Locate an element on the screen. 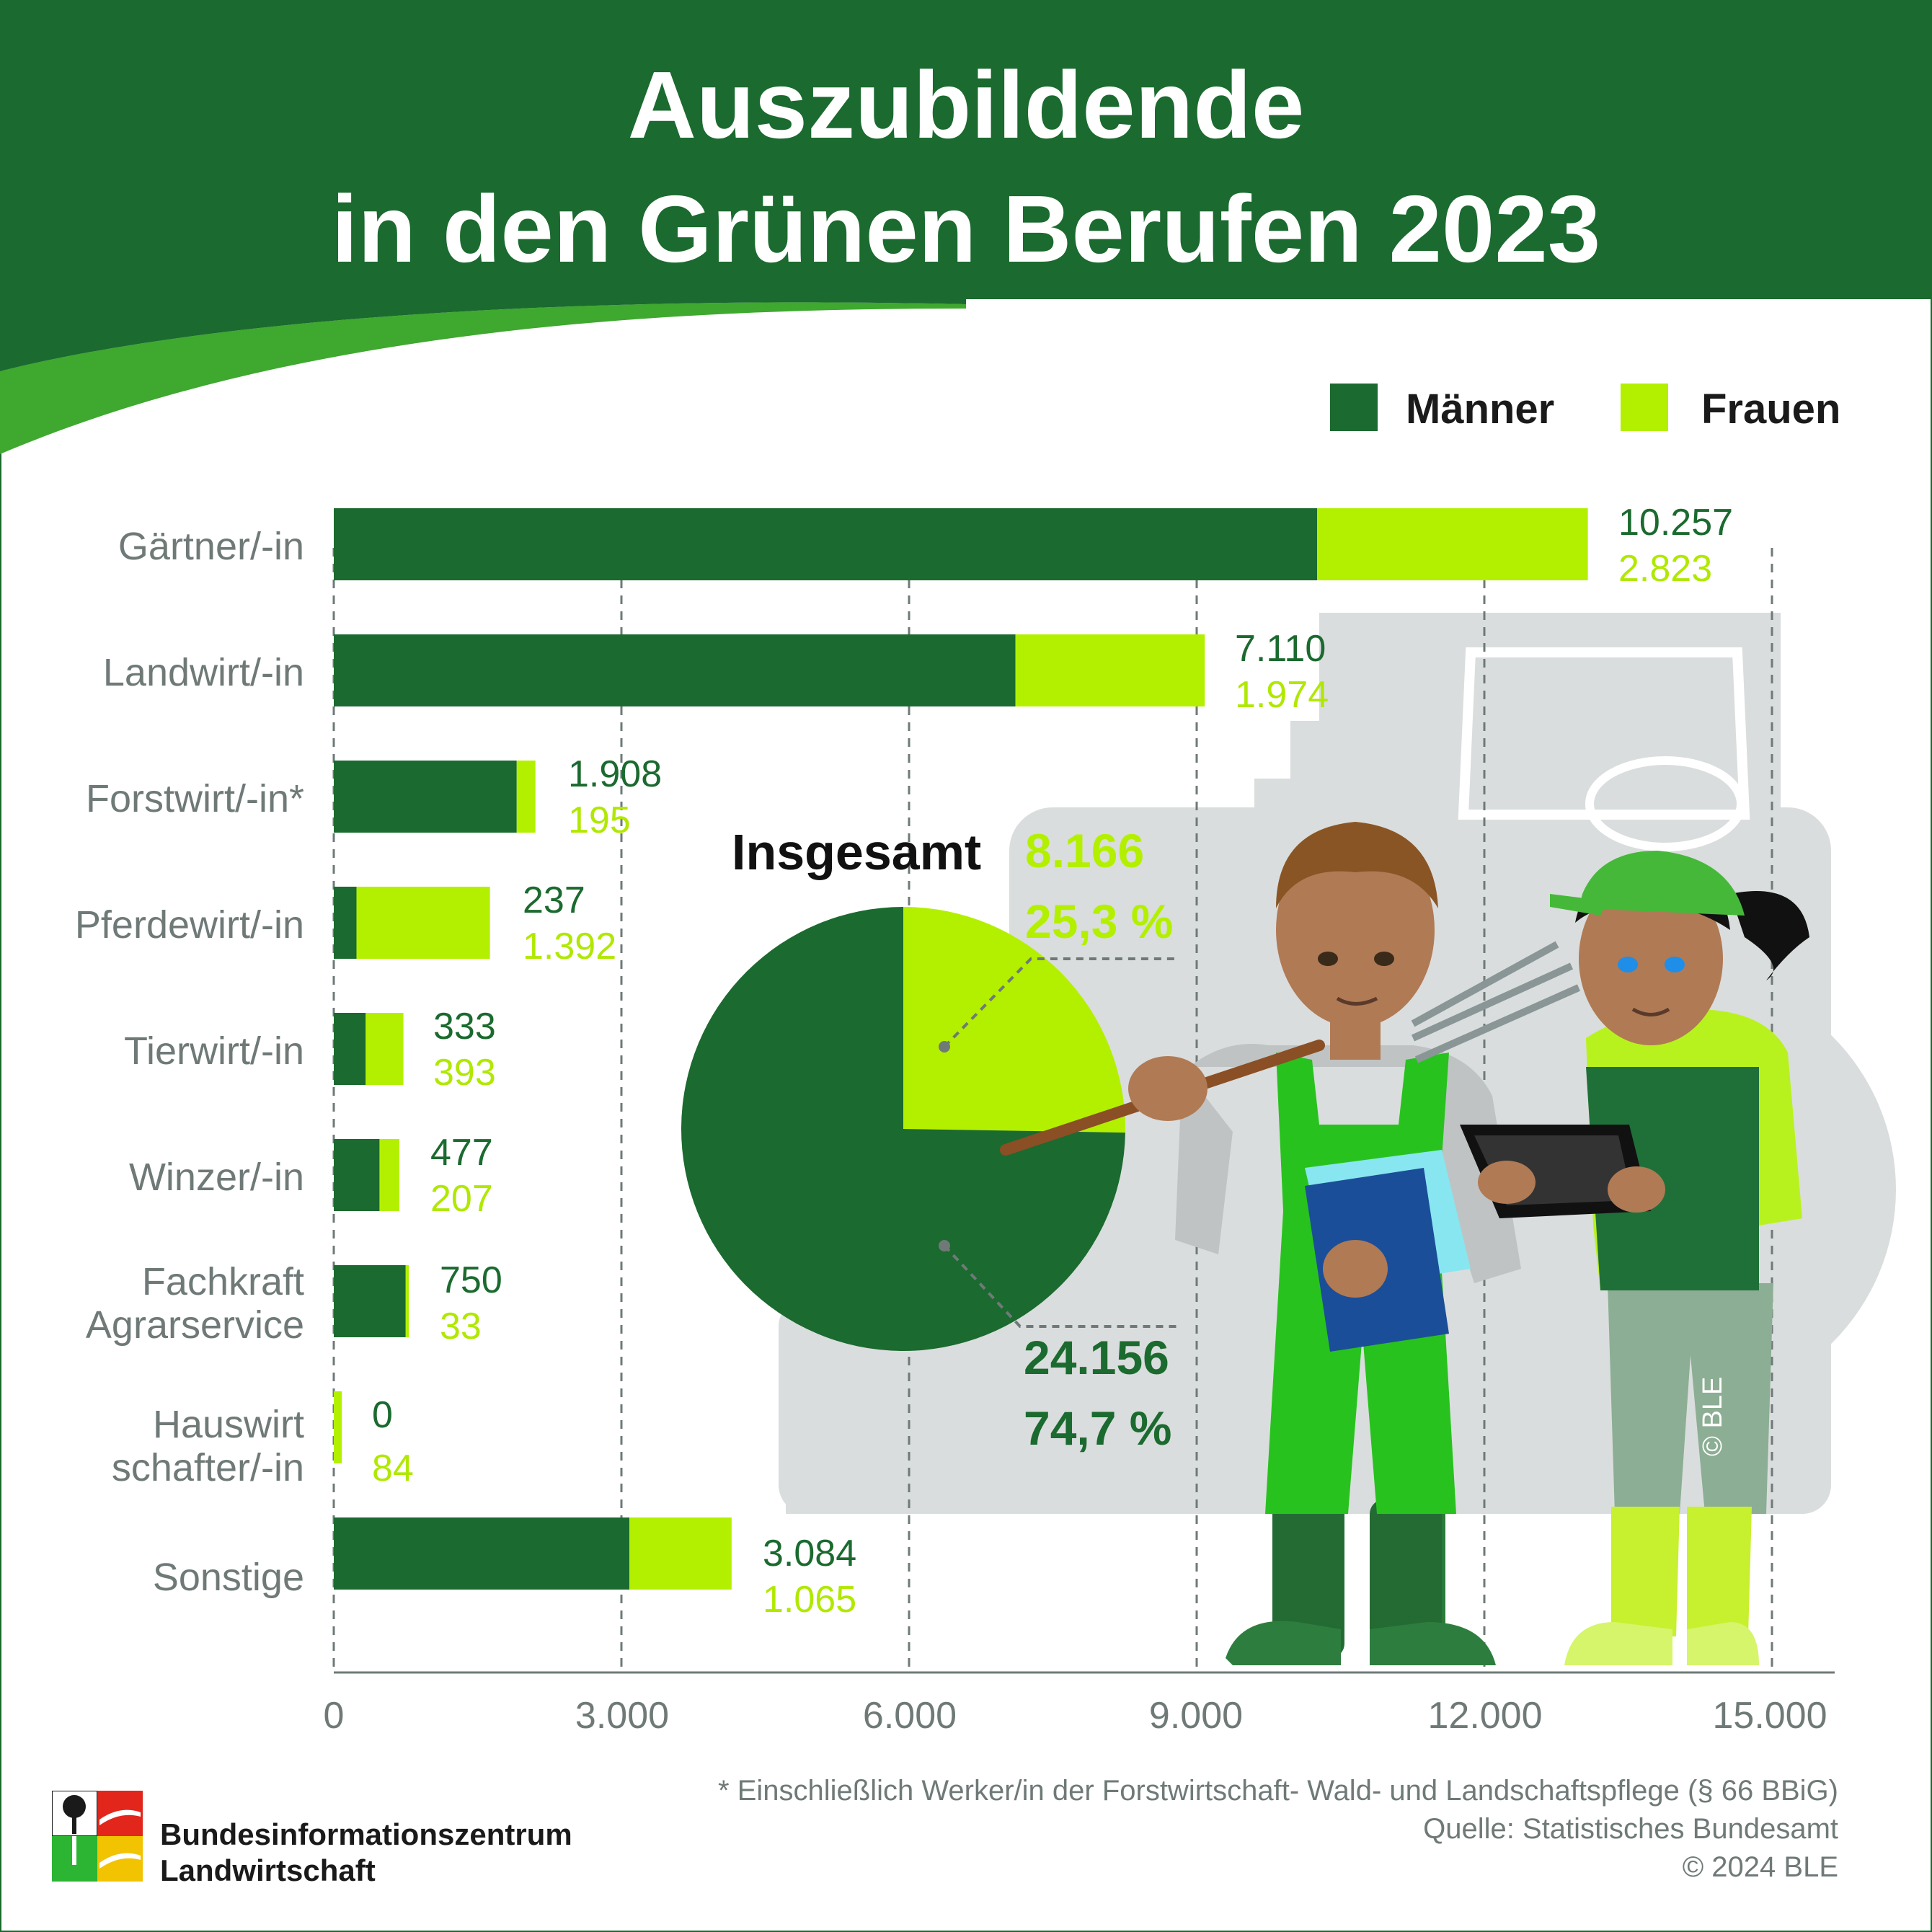 Image resolution: width=1932 pixels, height=1932 pixels. value-label-men: 477 is located at coordinates (461, 1153).